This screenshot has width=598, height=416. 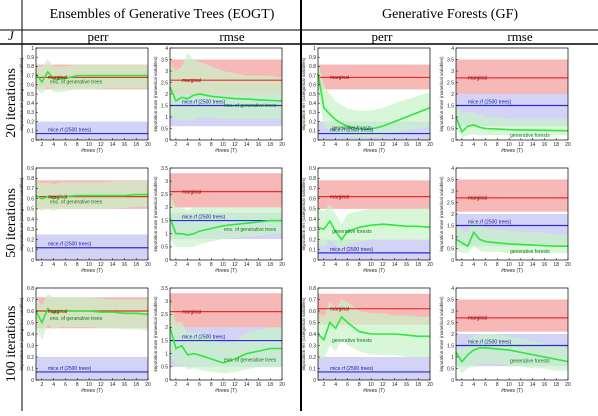 What do you see at coordinates (247, 145) in the screenshot?
I see `x-tick-label: 14` at bounding box center [247, 145].